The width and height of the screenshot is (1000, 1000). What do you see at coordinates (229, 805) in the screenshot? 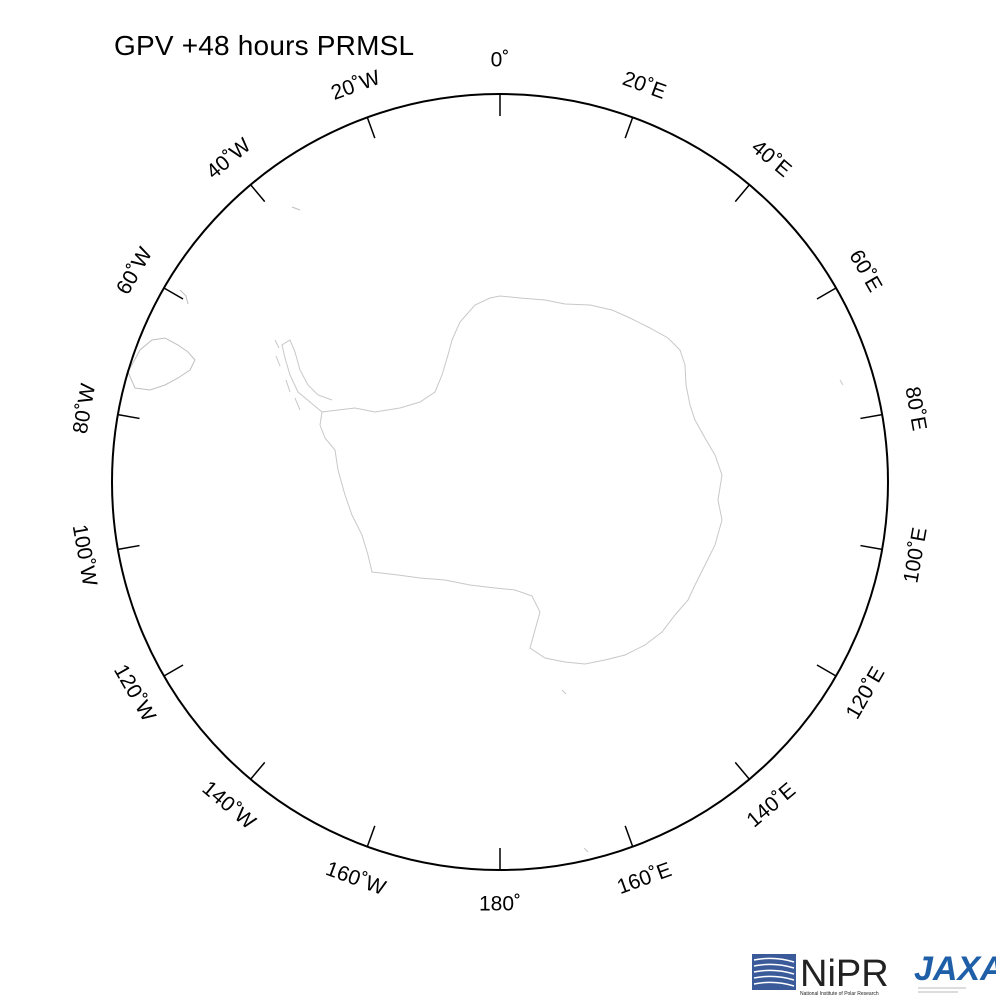
I see `longitude-label: 140˚W` at bounding box center [229, 805].